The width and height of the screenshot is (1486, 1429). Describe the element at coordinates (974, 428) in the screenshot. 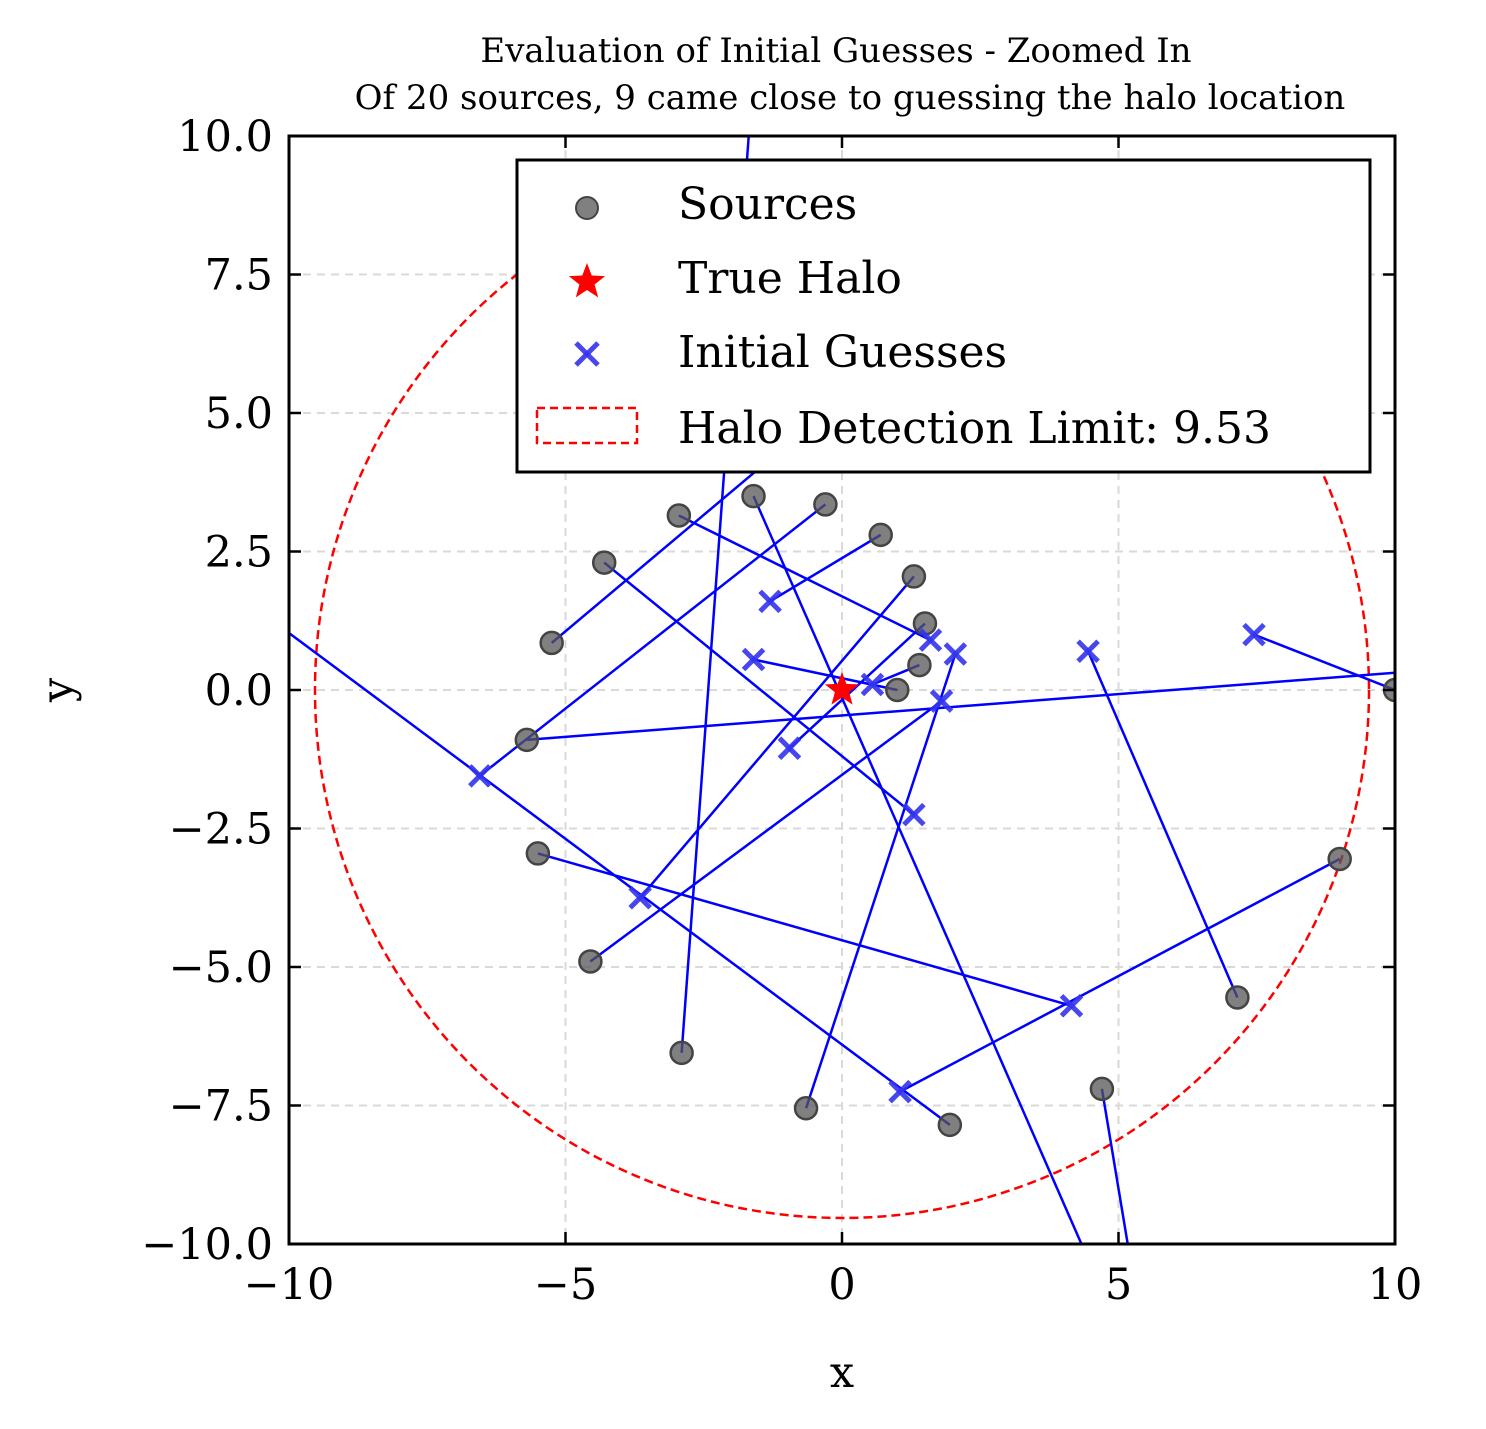

I see `legend-label-detection-limit: Halo Detection Limit: 9.53` at that location.